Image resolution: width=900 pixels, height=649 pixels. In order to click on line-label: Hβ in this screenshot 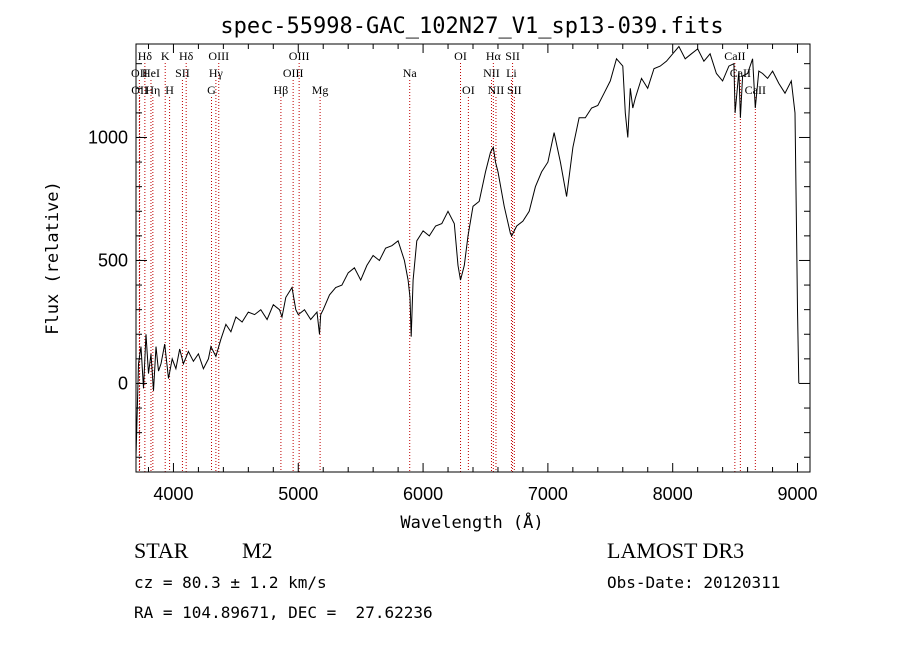, I will do `click(281, 90)`.